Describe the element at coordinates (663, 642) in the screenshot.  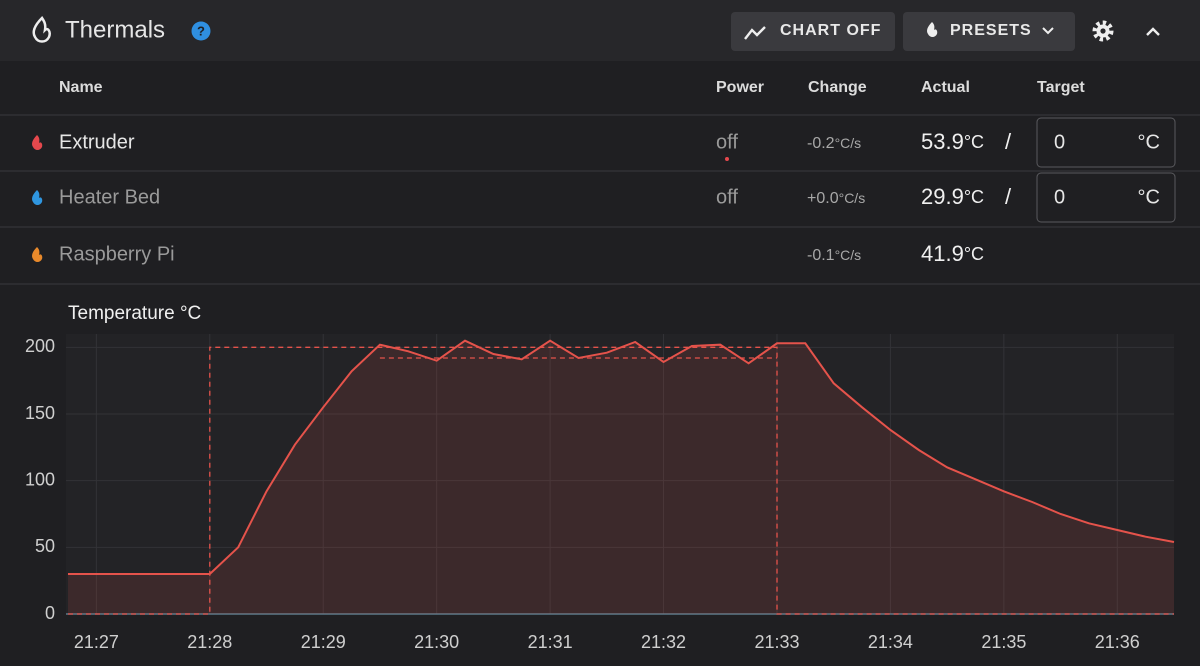
I see `x-tick-label: 21:32` at that location.